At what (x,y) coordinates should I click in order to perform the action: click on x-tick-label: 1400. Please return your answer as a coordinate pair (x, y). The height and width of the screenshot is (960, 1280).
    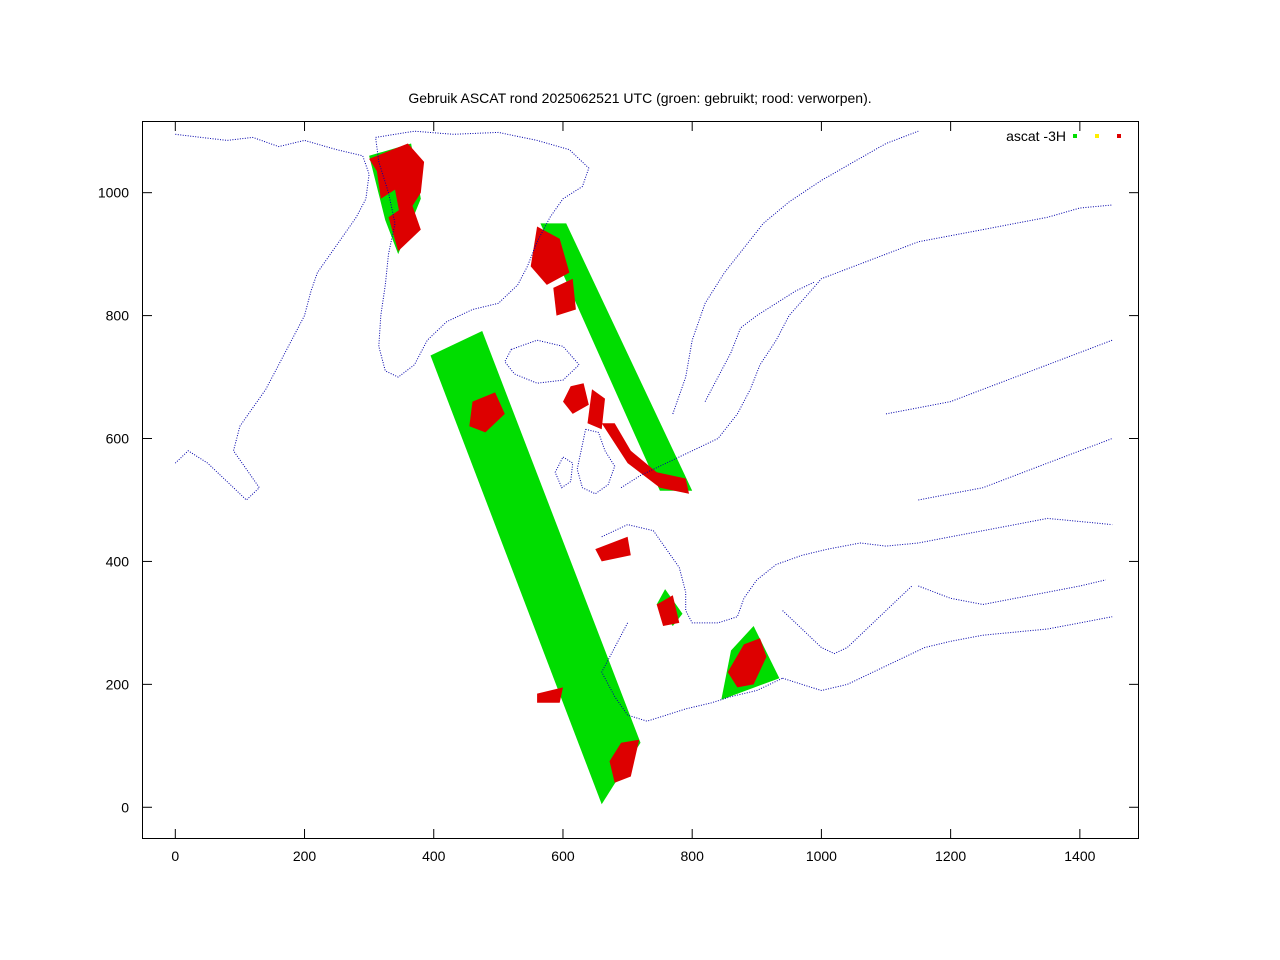
    Looking at the image, I should click on (1079, 856).